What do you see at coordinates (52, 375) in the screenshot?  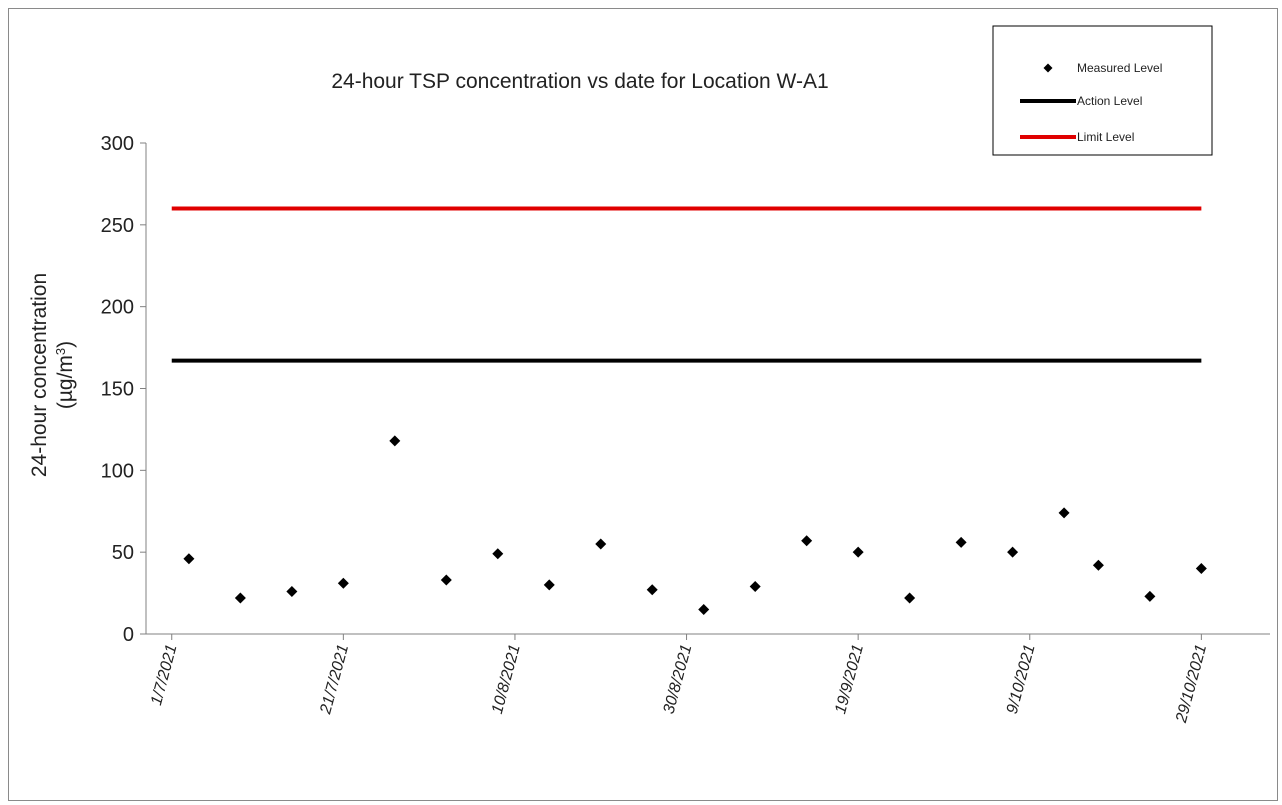 I see `y-axis-label: 24-hour concentration (µg/m3)` at bounding box center [52, 375].